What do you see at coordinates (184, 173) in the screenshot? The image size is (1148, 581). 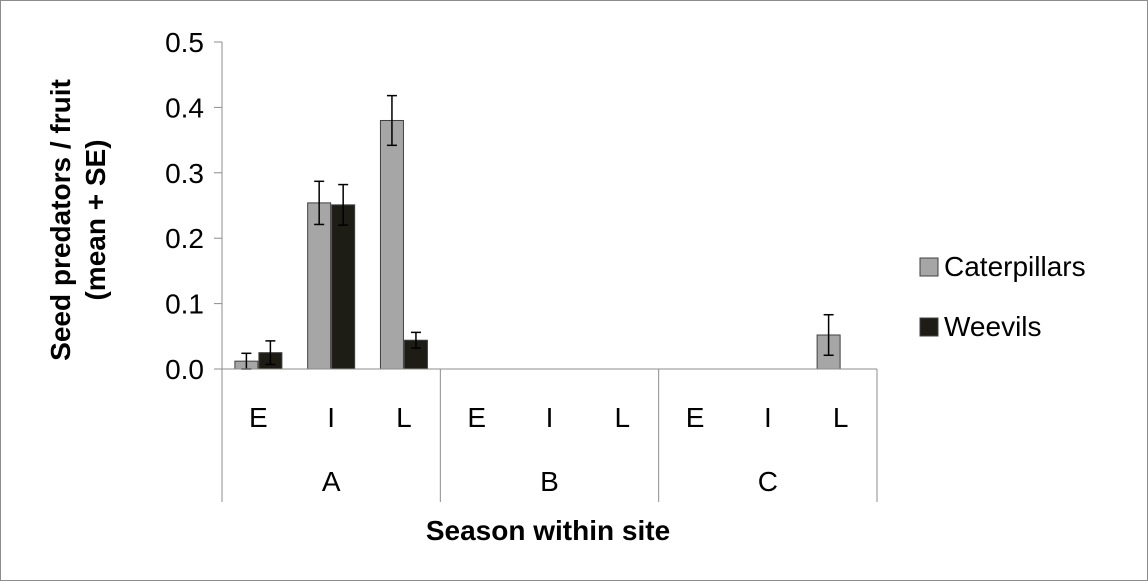 I see `y-tick-label: 0.3` at bounding box center [184, 173].